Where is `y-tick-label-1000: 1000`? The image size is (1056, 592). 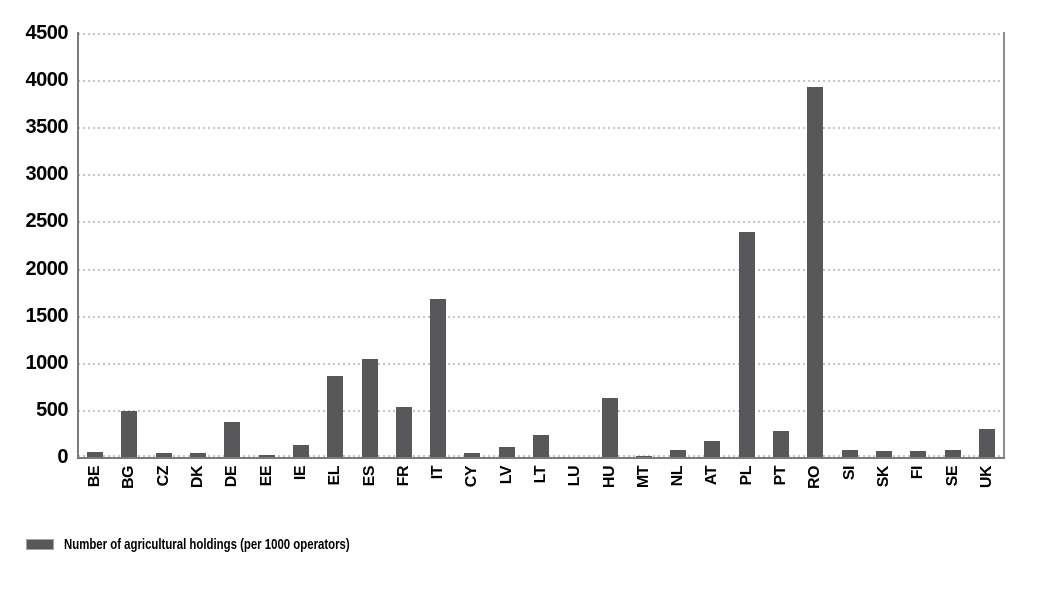 y-tick-label-1000: 1000 is located at coordinates (47, 362).